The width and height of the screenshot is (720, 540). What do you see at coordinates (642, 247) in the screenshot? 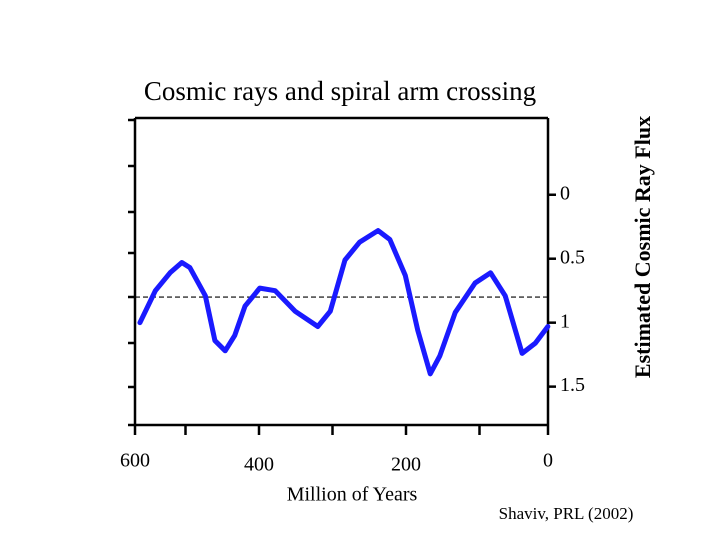
I see `y-axis-label: Estimated Cosmic Ray Flux` at bounding box center [642, 247].